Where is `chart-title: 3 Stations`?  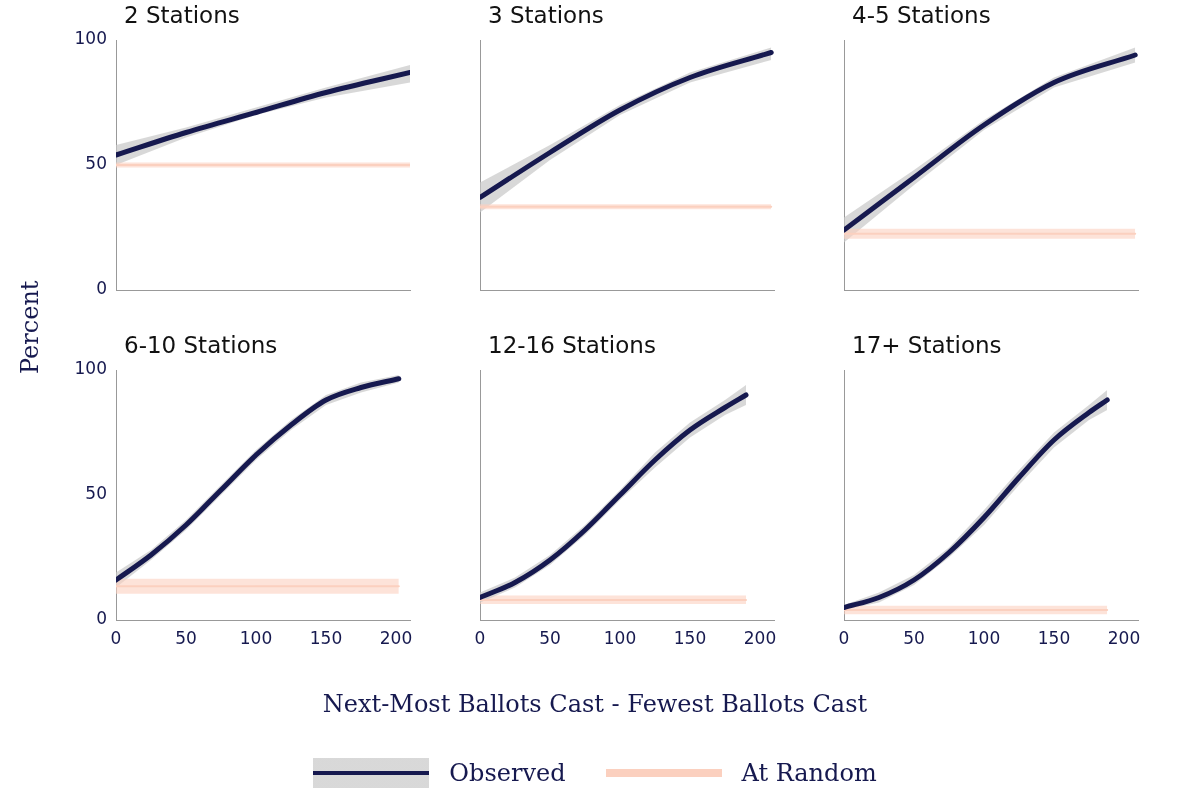 chart-title: 3 Stations is located at coordinates (546, 15).